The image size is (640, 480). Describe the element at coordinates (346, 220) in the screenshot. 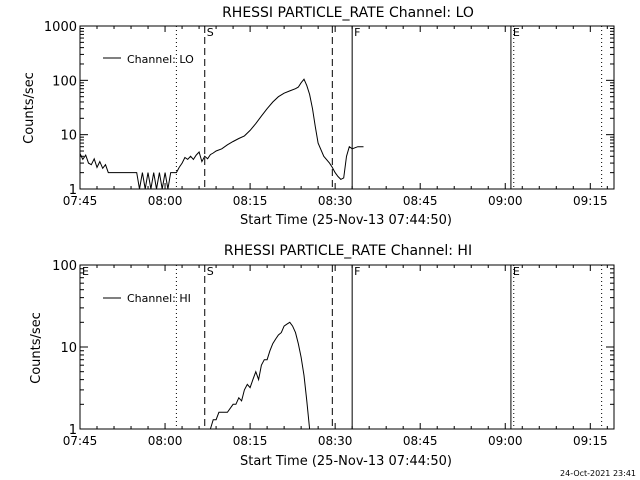

I see `x-axis-label-lo: Start Time (25-Nov-13 07:44:50)` at that location.